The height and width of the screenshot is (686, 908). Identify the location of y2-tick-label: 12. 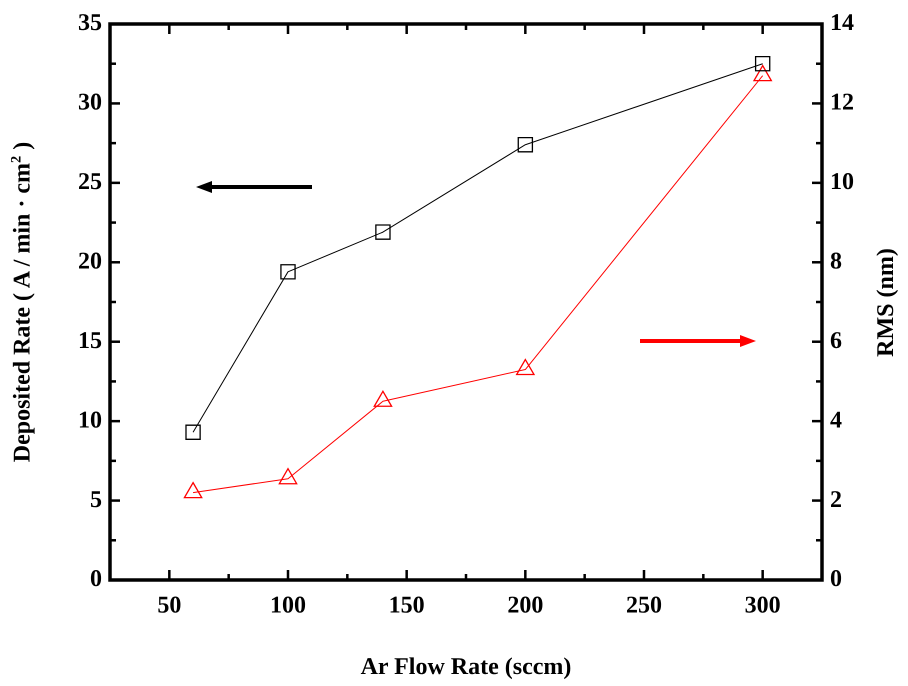
(842, 103).